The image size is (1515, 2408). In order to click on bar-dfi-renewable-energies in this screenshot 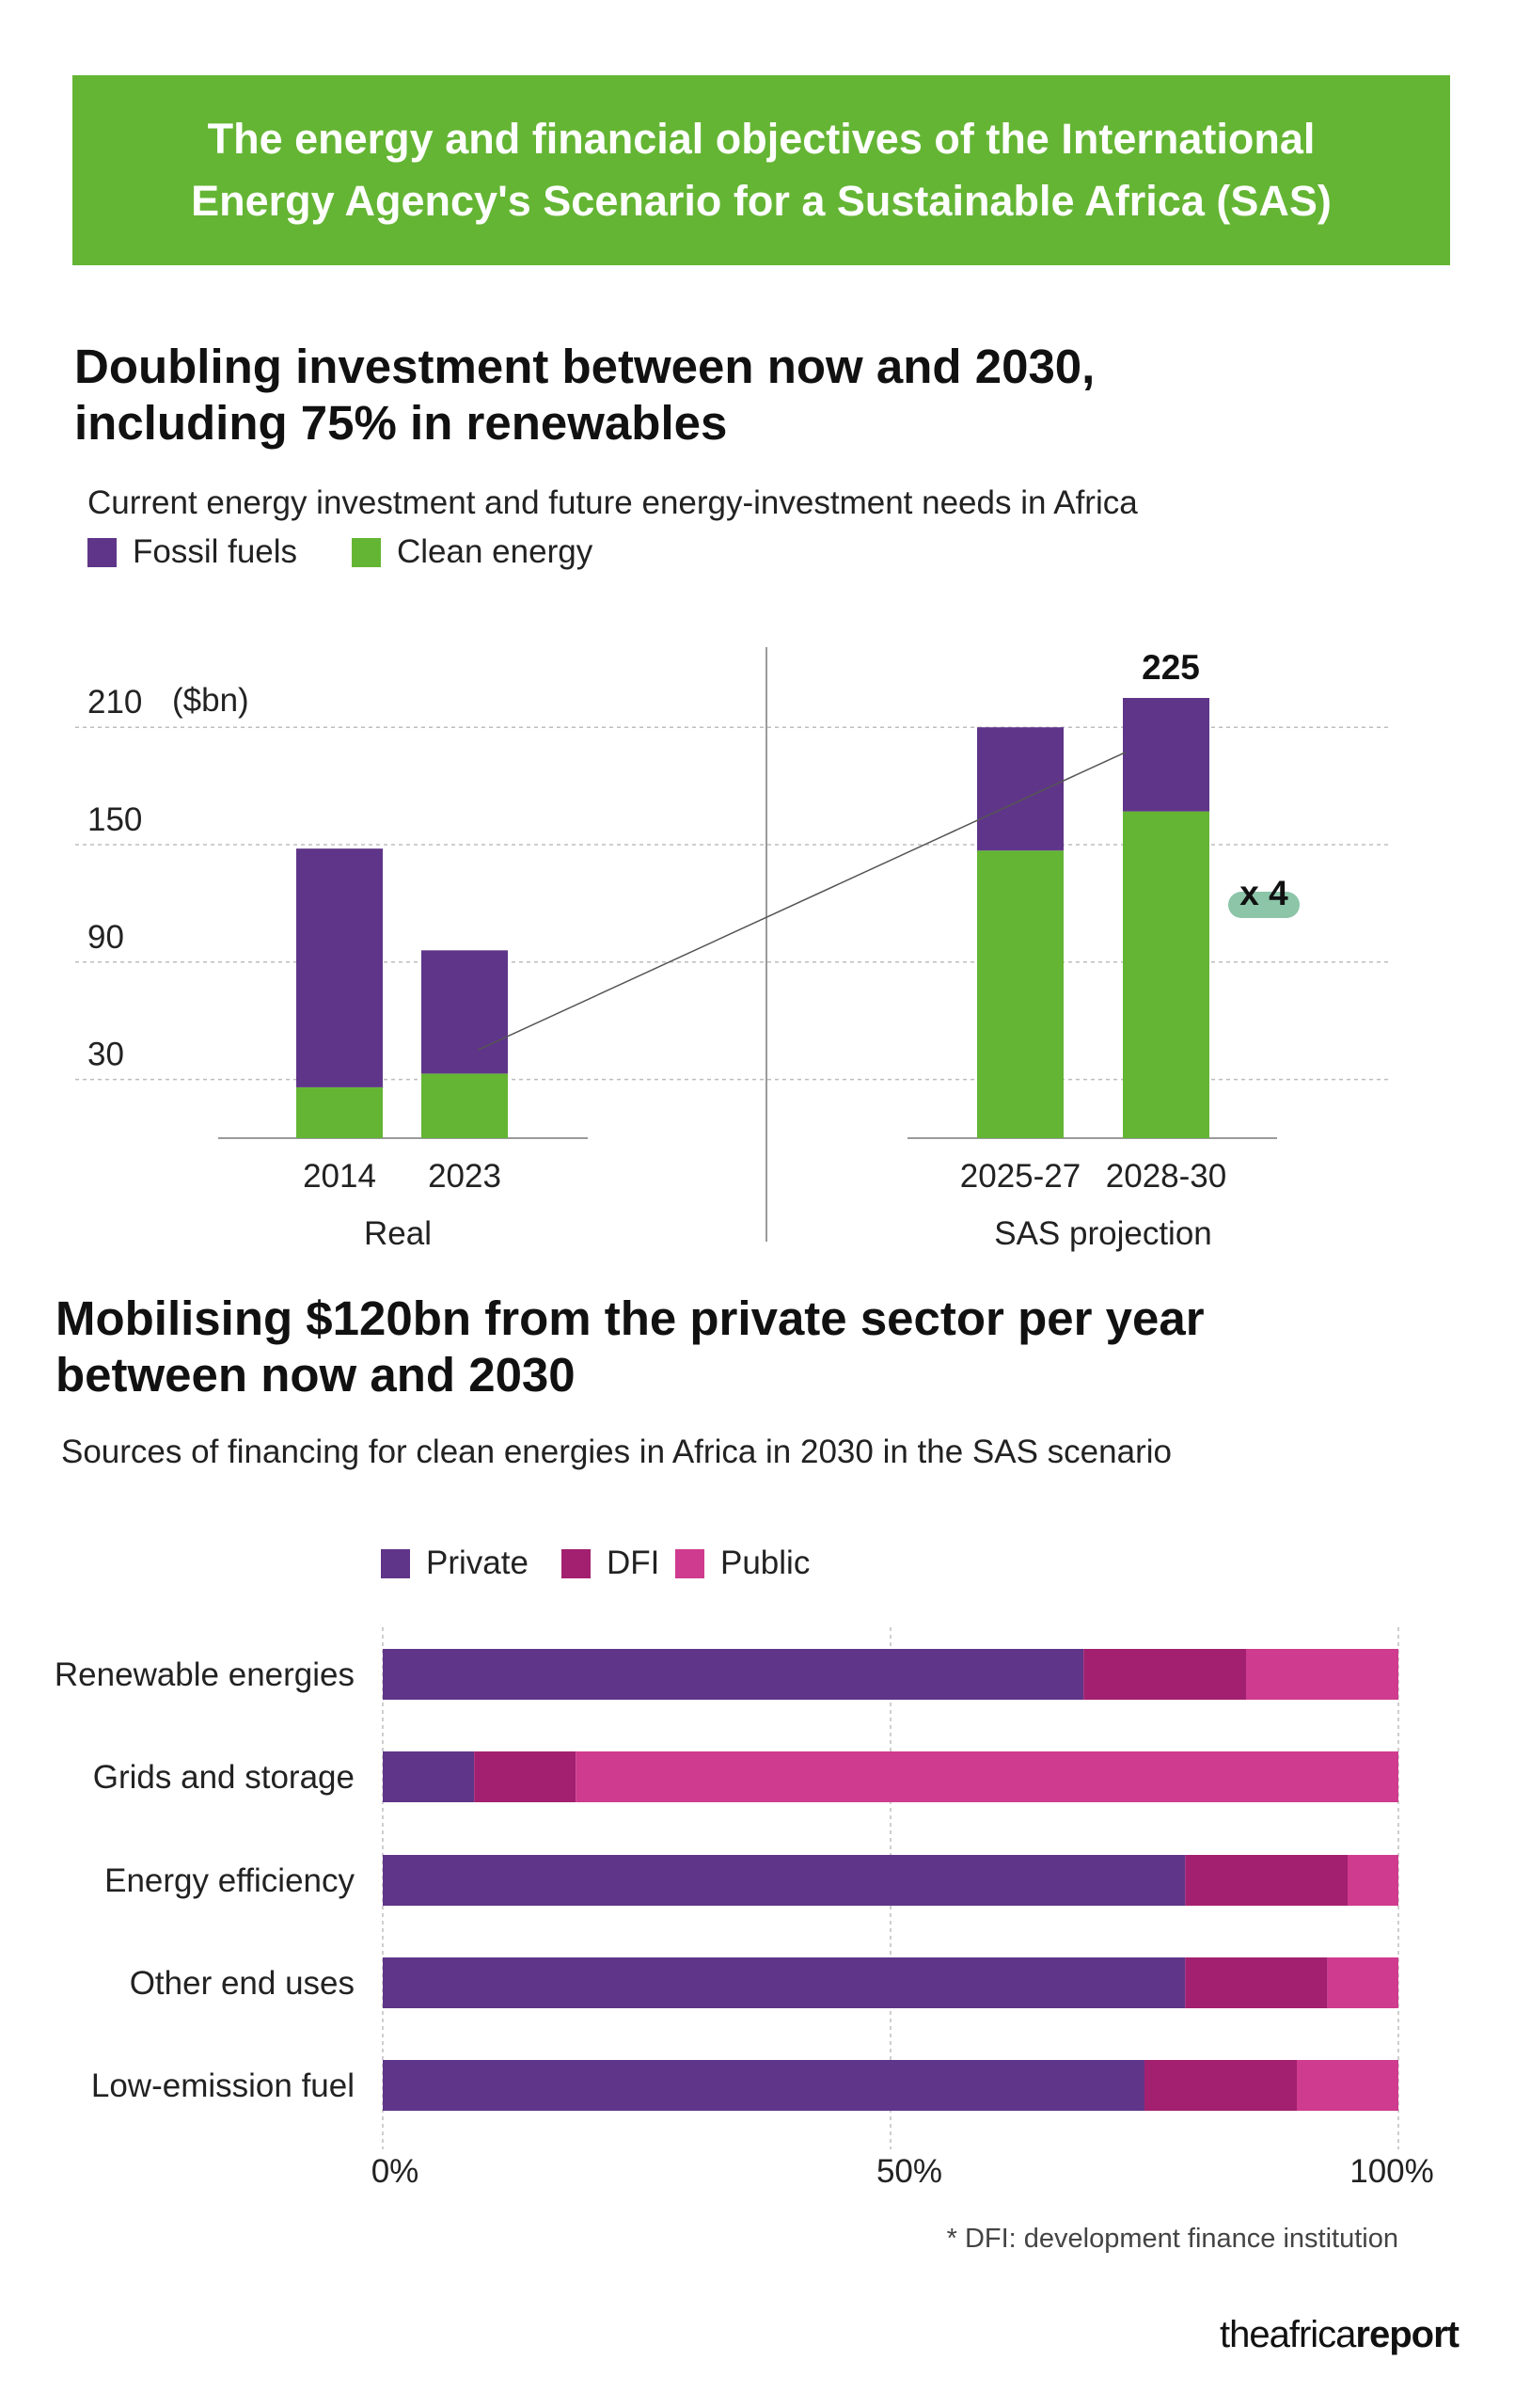, I will do `click(1164, 1675)`.